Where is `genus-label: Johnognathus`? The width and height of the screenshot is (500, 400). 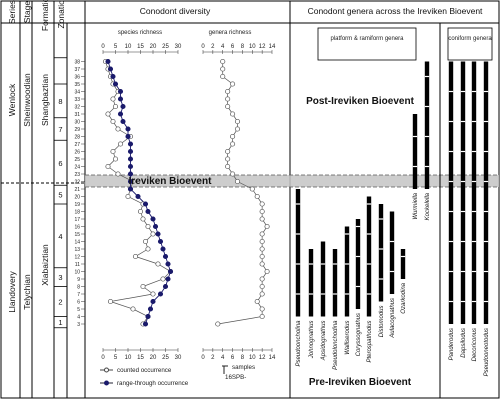 genus-label: Johnognathus is located at coordinates (312, 340).